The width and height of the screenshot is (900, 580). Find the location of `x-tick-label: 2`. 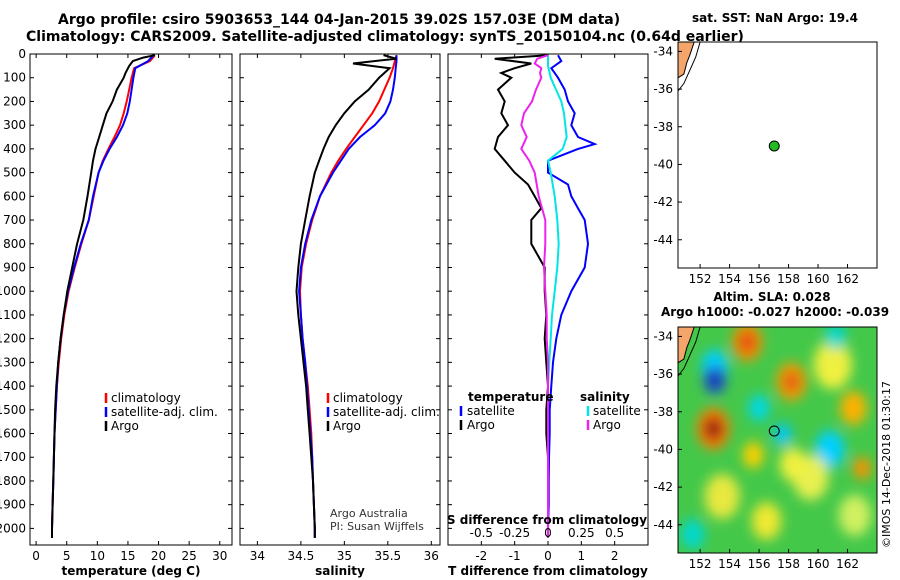

x-tick-label: 2 is located at coordinates (615, 556).